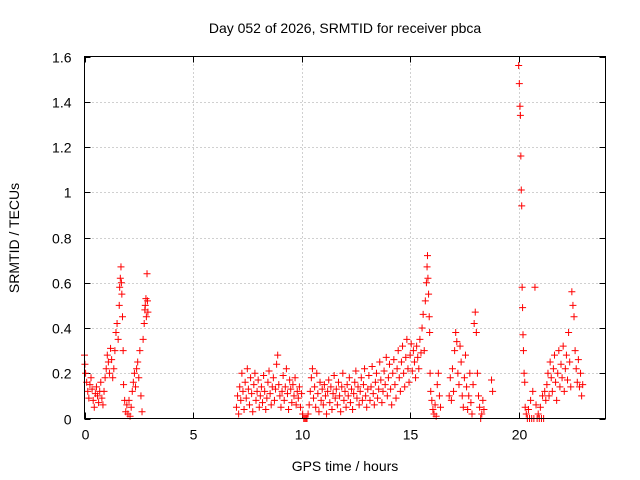 Image resolution: width=640 pixels, height=480 pixels. I want to click on y-tick-label: 0.2, so click(62, 374).